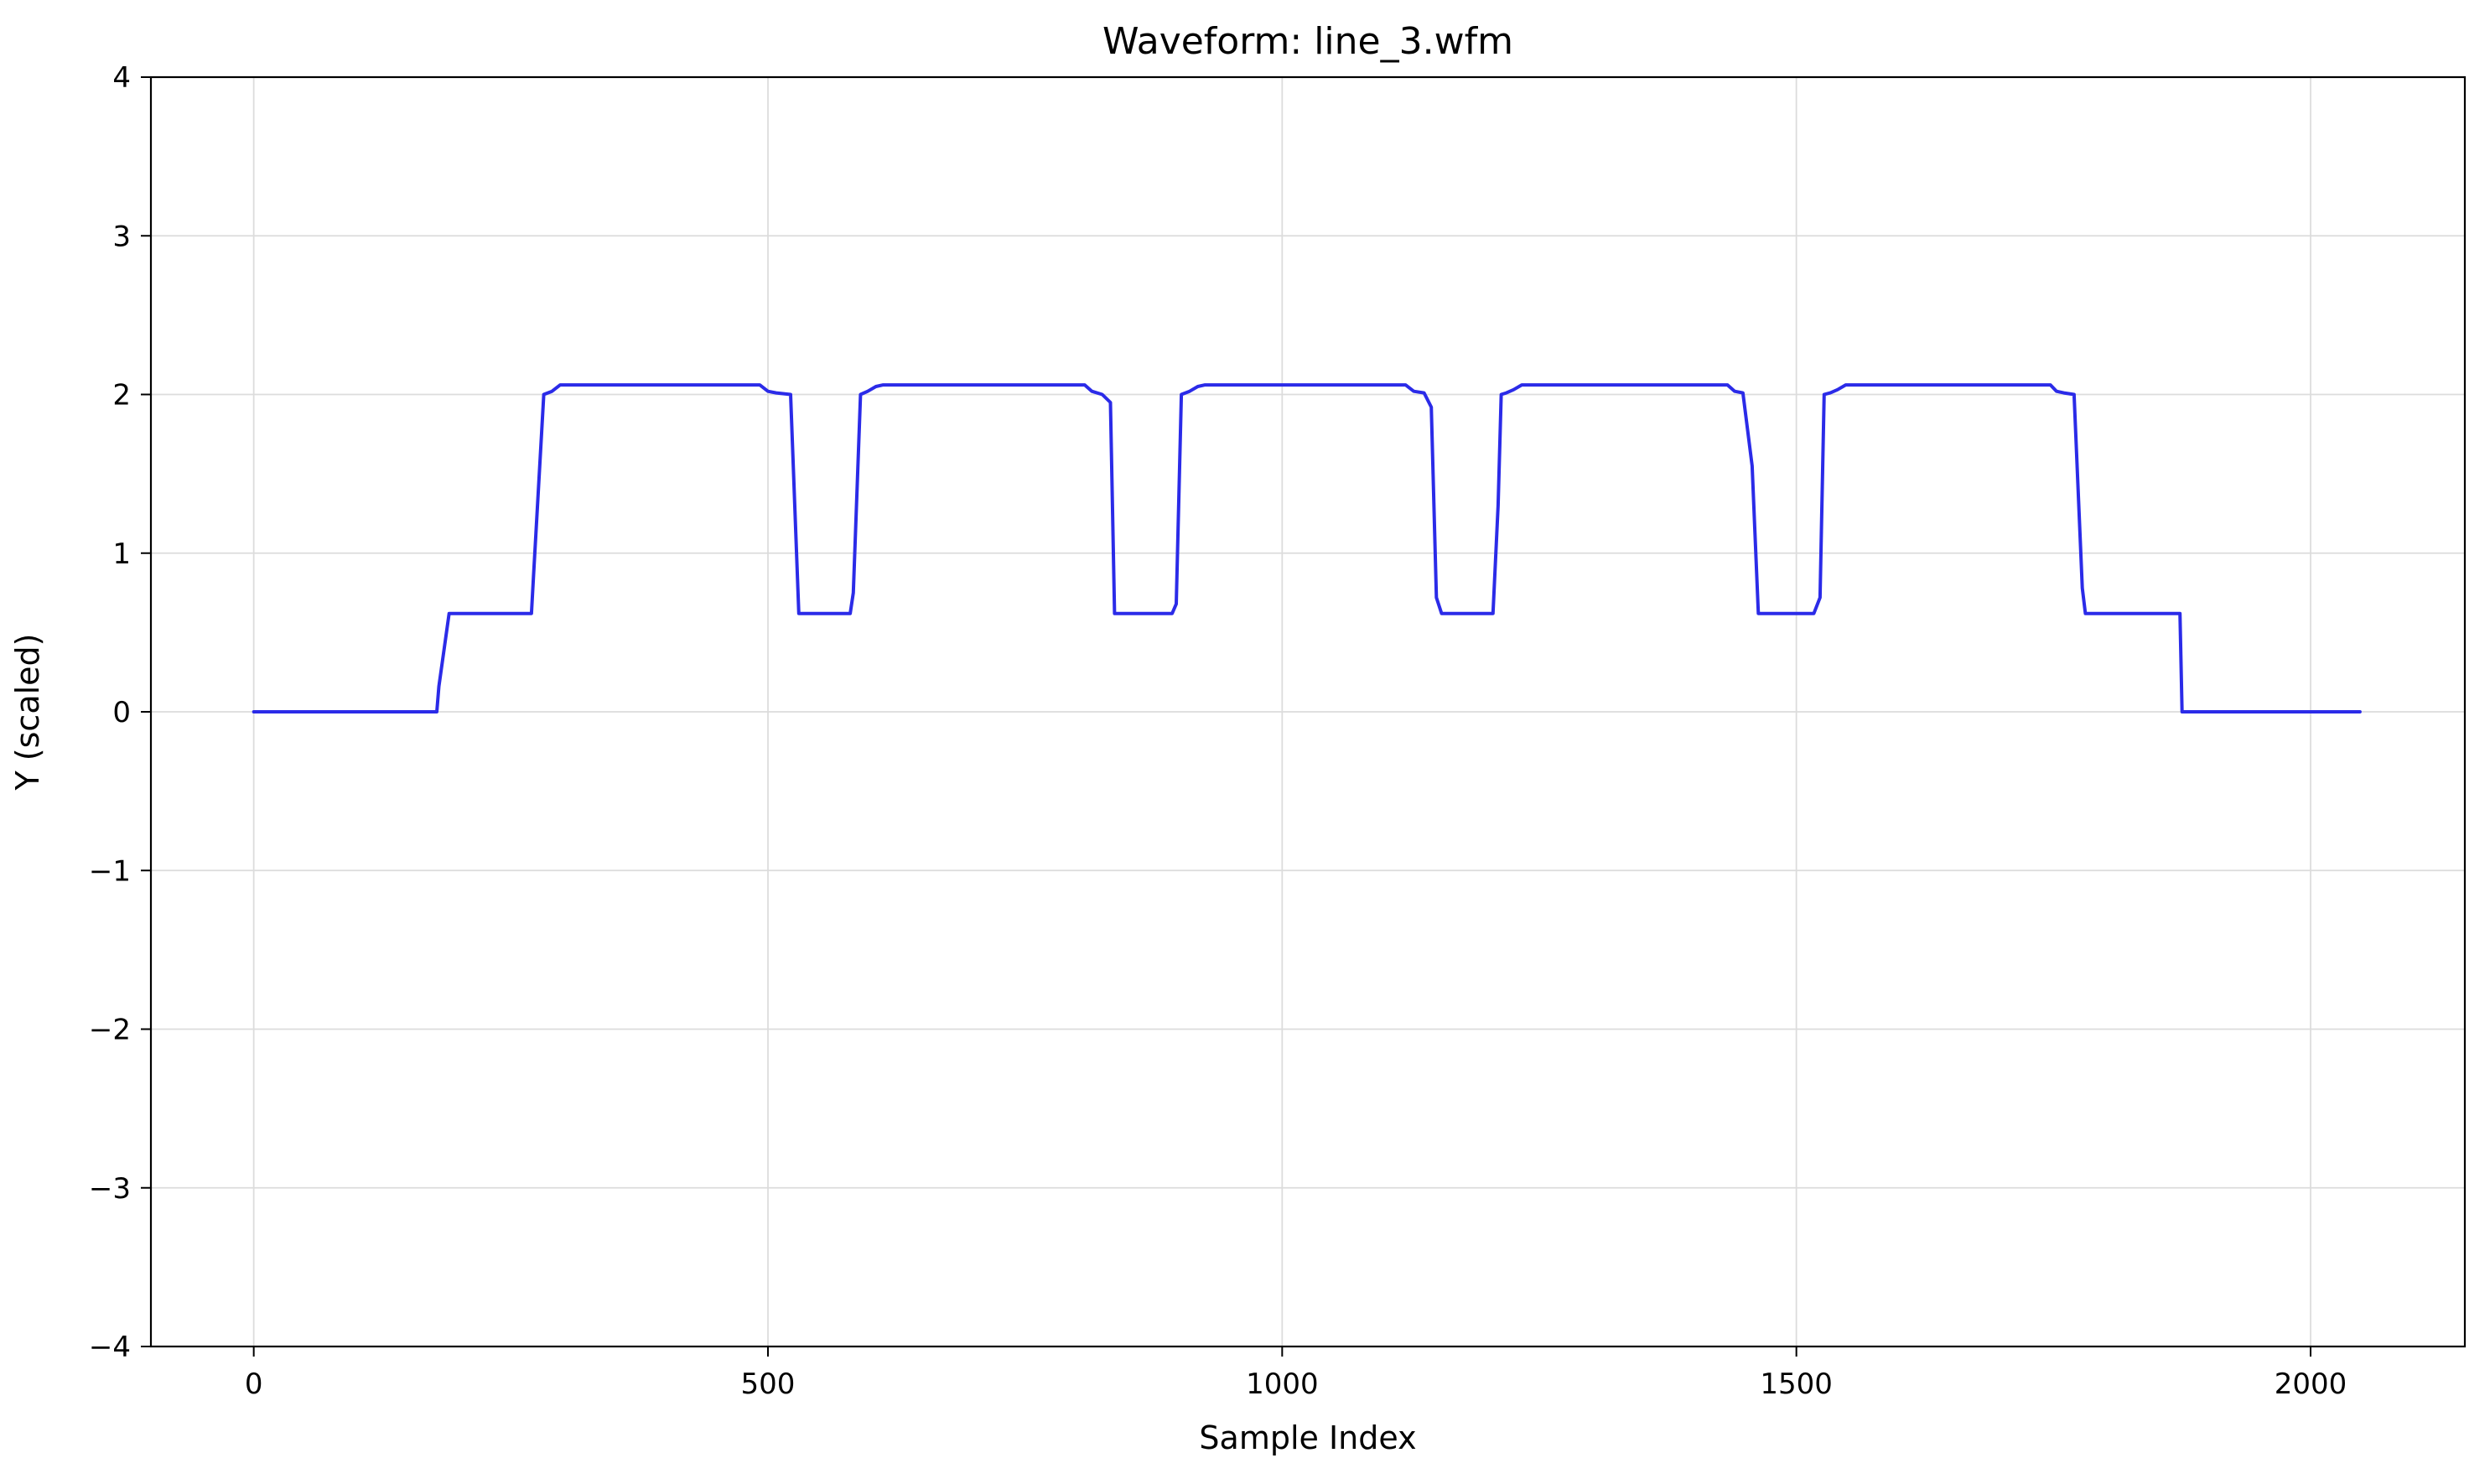 The height and width of the screenshot is (1484, 2490). What do you see at coordinates (121, 554) in the screenshot?
I see `y-tick-label: 1` at bounding box center [121, 554].